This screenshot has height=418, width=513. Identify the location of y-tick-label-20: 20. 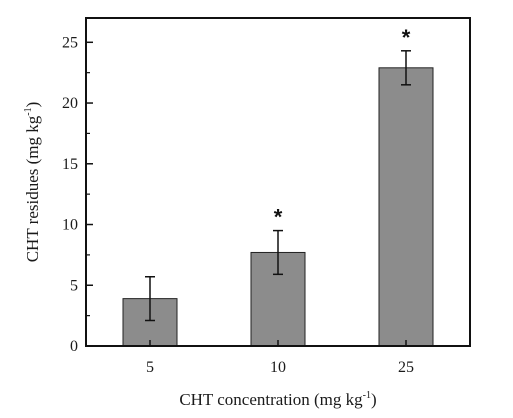
(70, 103).